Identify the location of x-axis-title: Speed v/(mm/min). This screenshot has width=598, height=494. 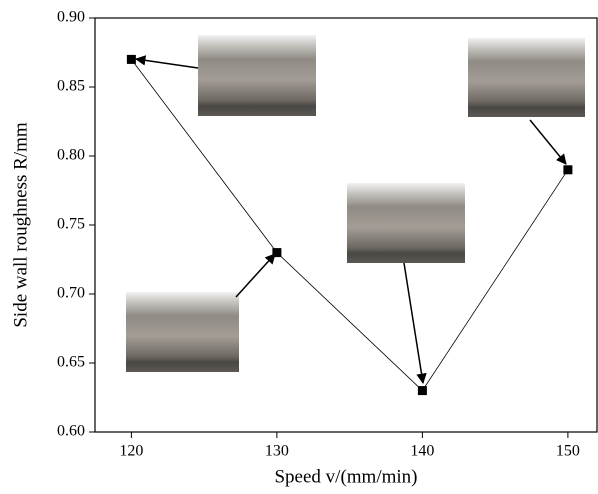
(345, 476).